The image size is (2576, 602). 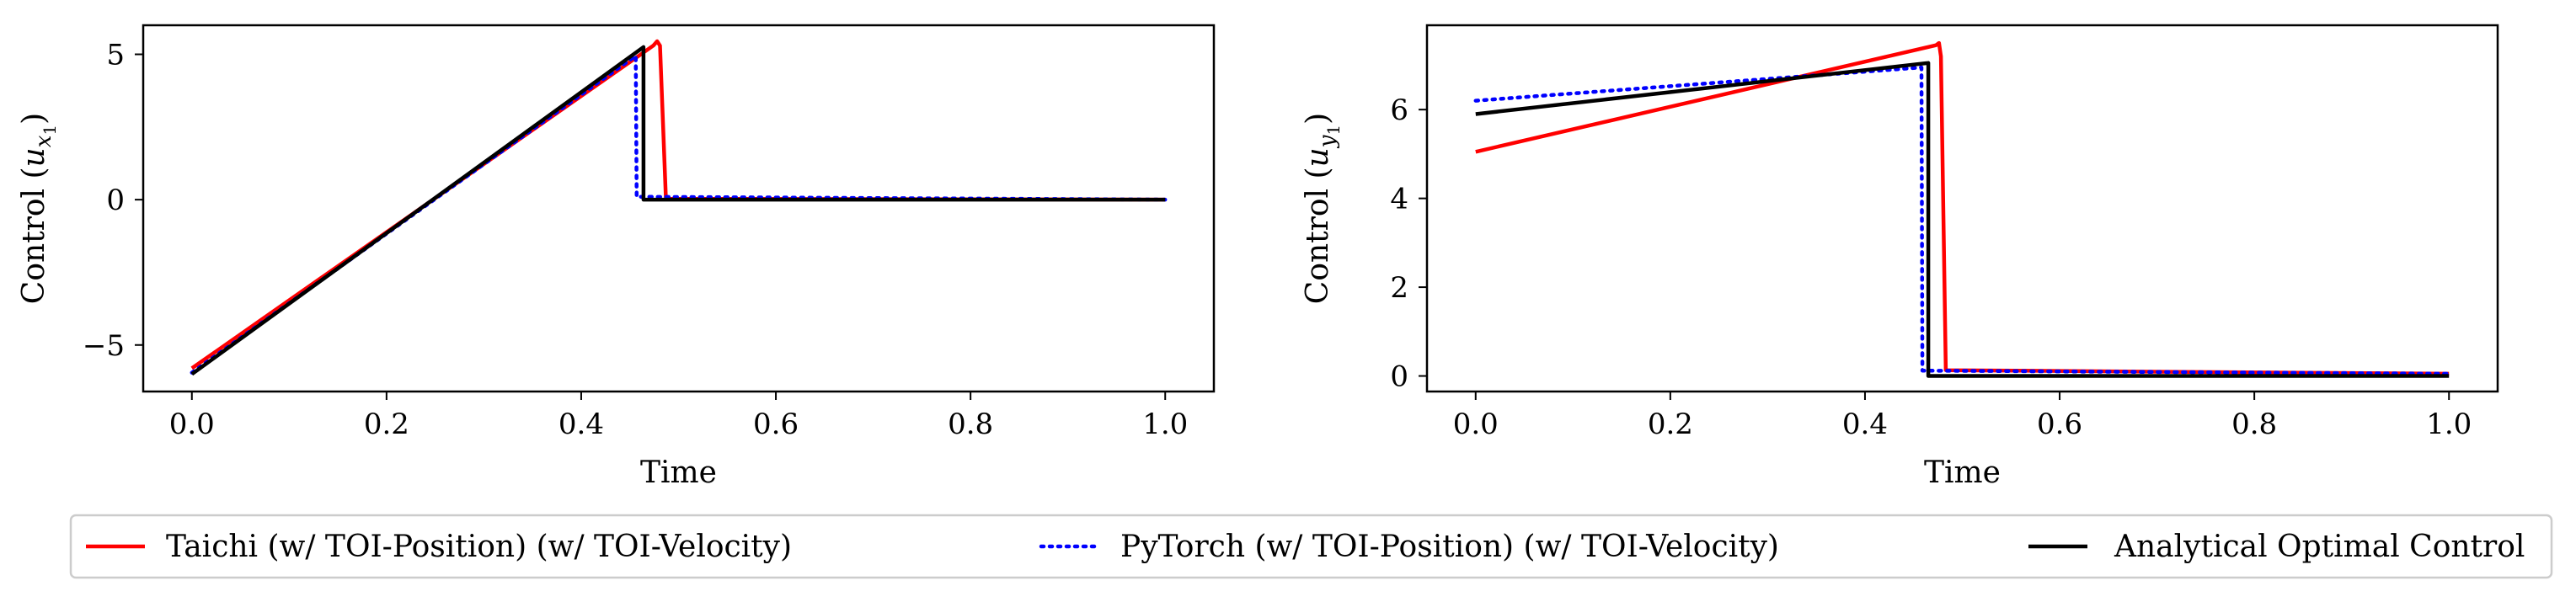 I want to click on y-axis-label-uy1: Control (uy1), so click(x=1322, y=208).